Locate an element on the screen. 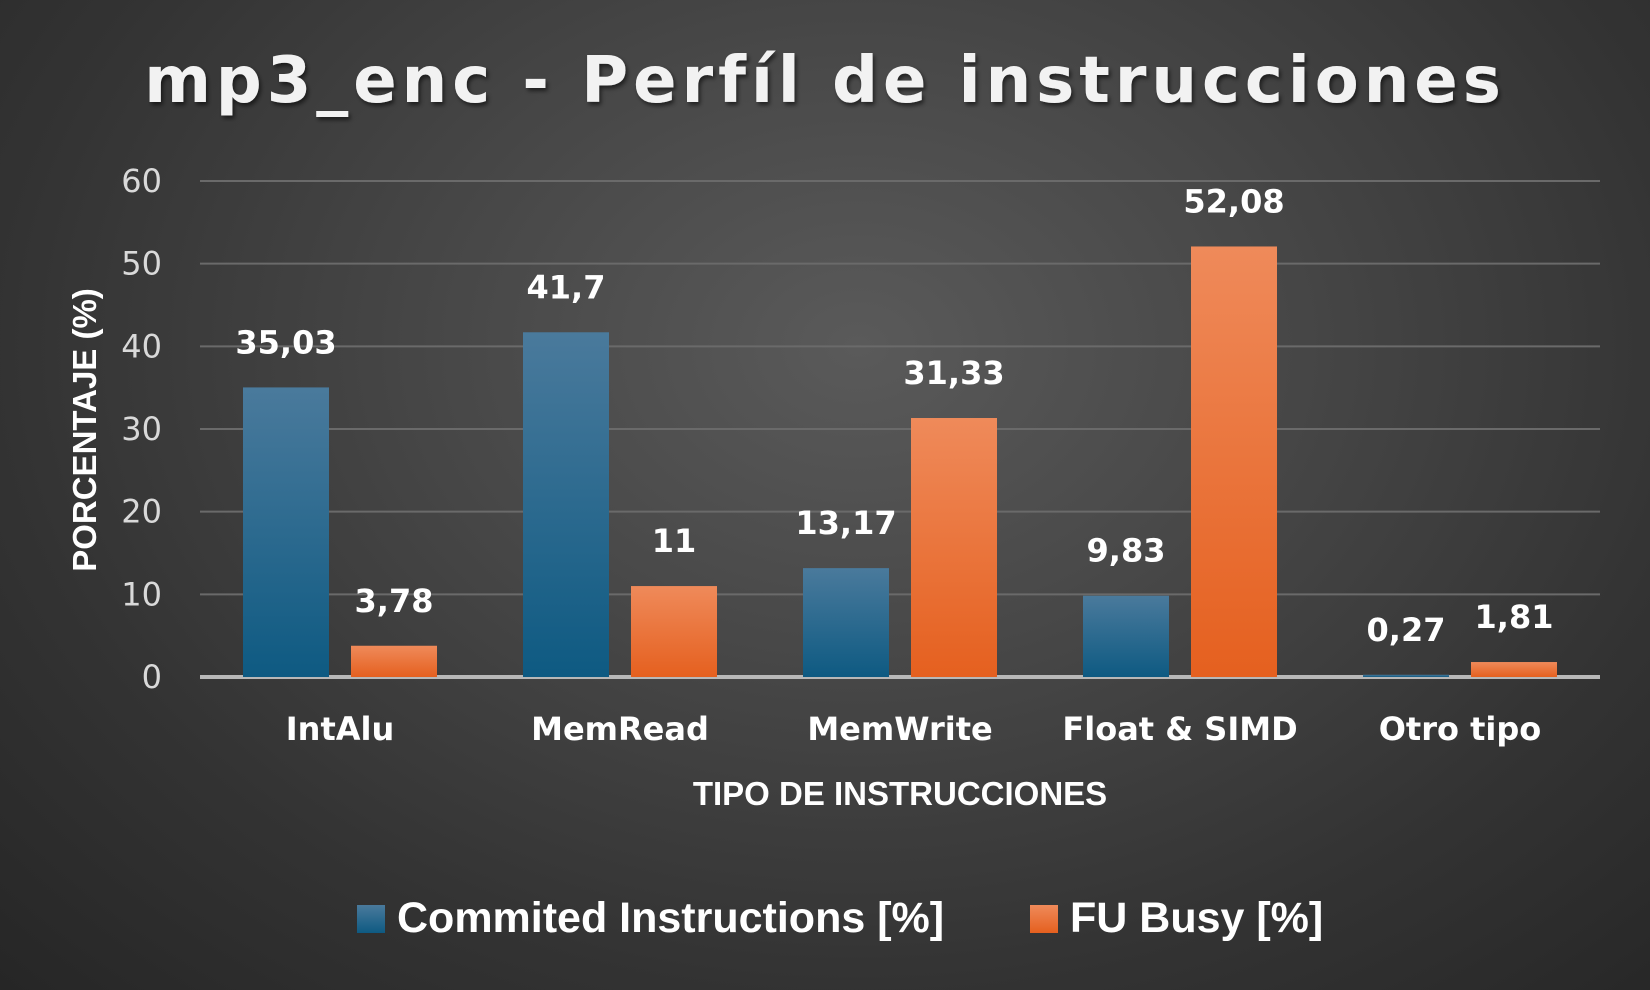 Image resolution: width=1650 pixels, height=990 pixels. legend: Commited Instructions [%] FU Busy [%] is located at coordinates (840, 918).